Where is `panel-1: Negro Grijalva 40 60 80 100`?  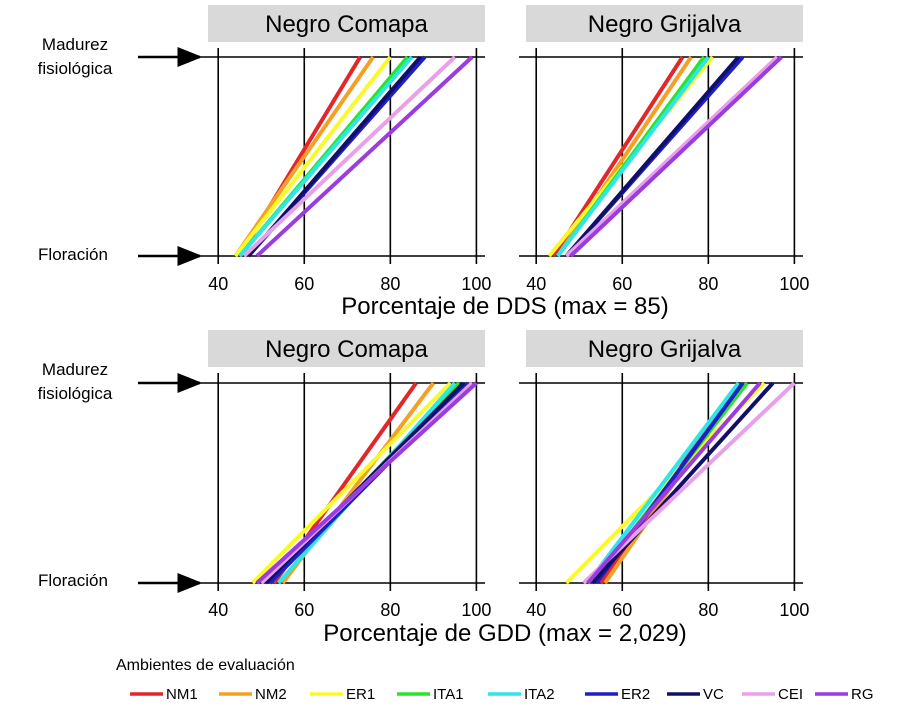 panel-1: Negro Grijalva 40 60 80 100 is located at coordinates (664, 149).